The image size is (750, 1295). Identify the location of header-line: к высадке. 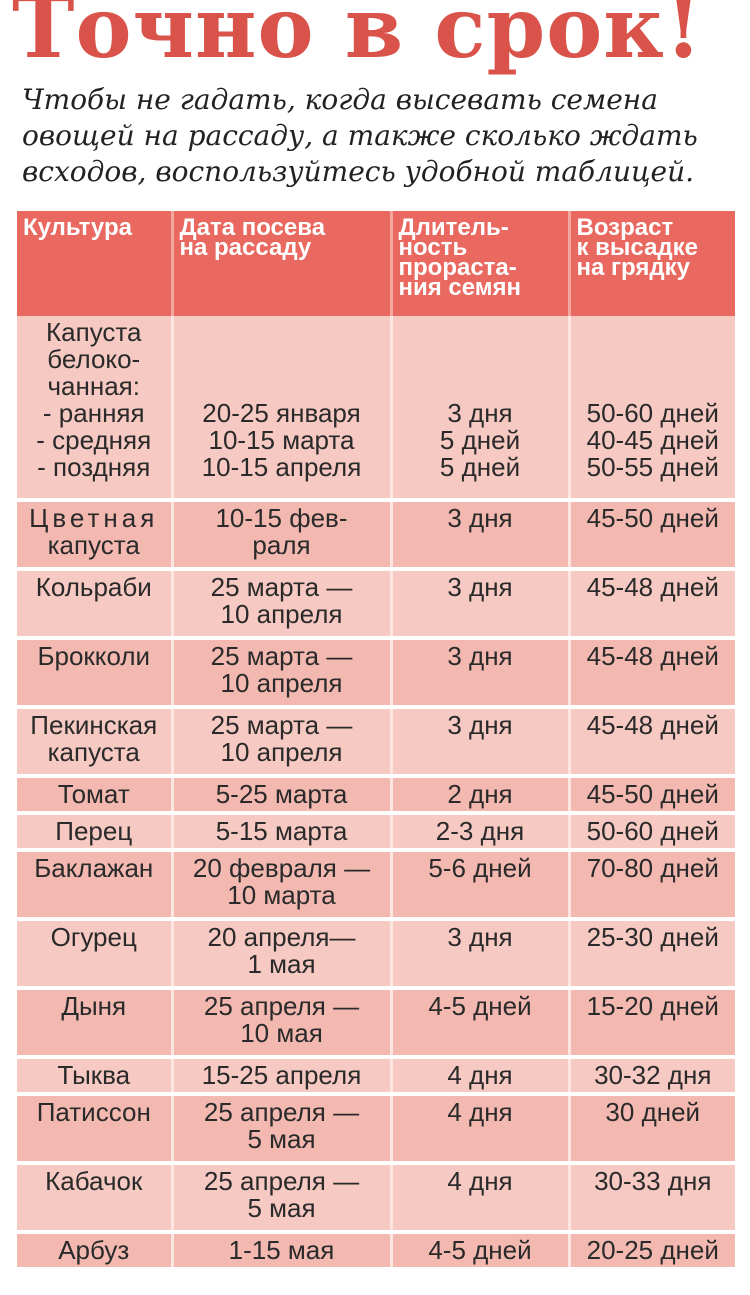
(637, 247).